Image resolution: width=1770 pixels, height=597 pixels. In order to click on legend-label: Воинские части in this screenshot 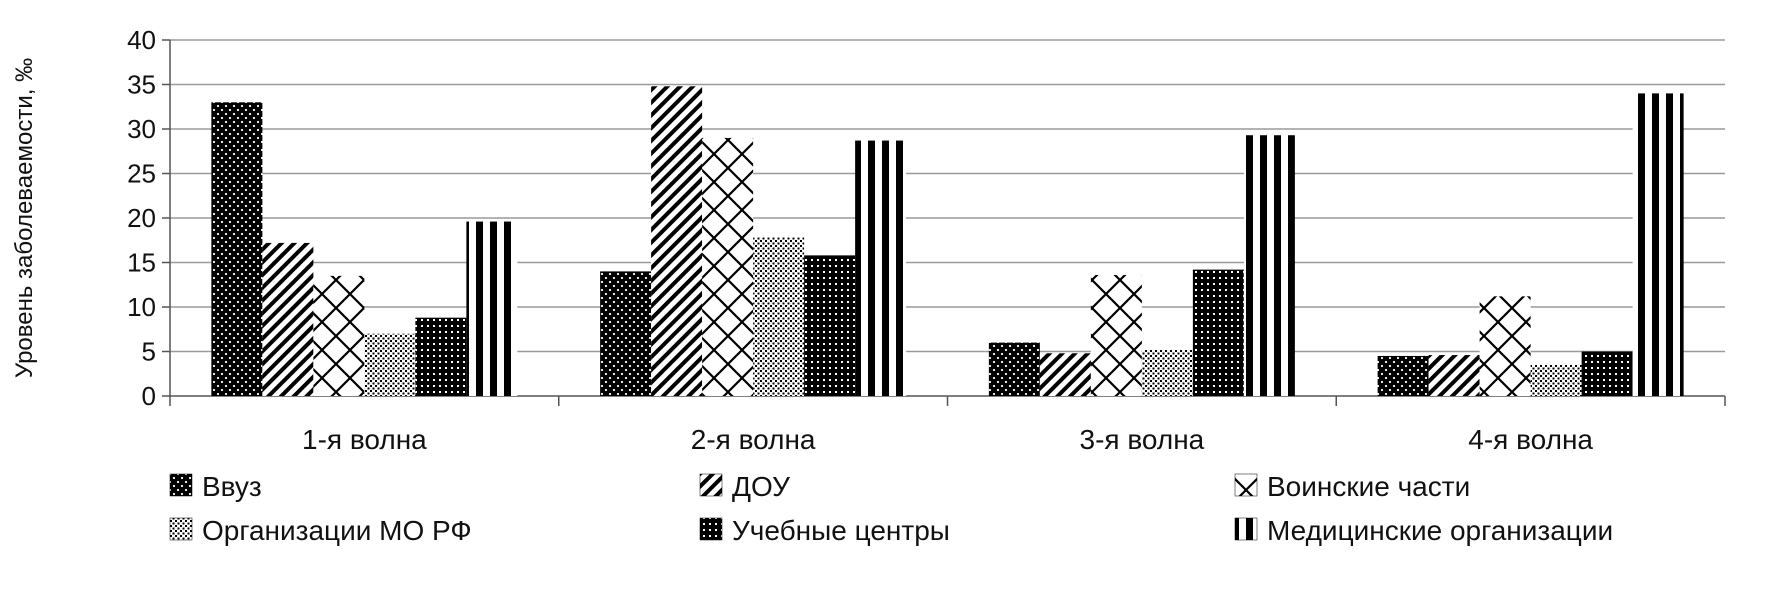, I will do `click(1368, 486)`.